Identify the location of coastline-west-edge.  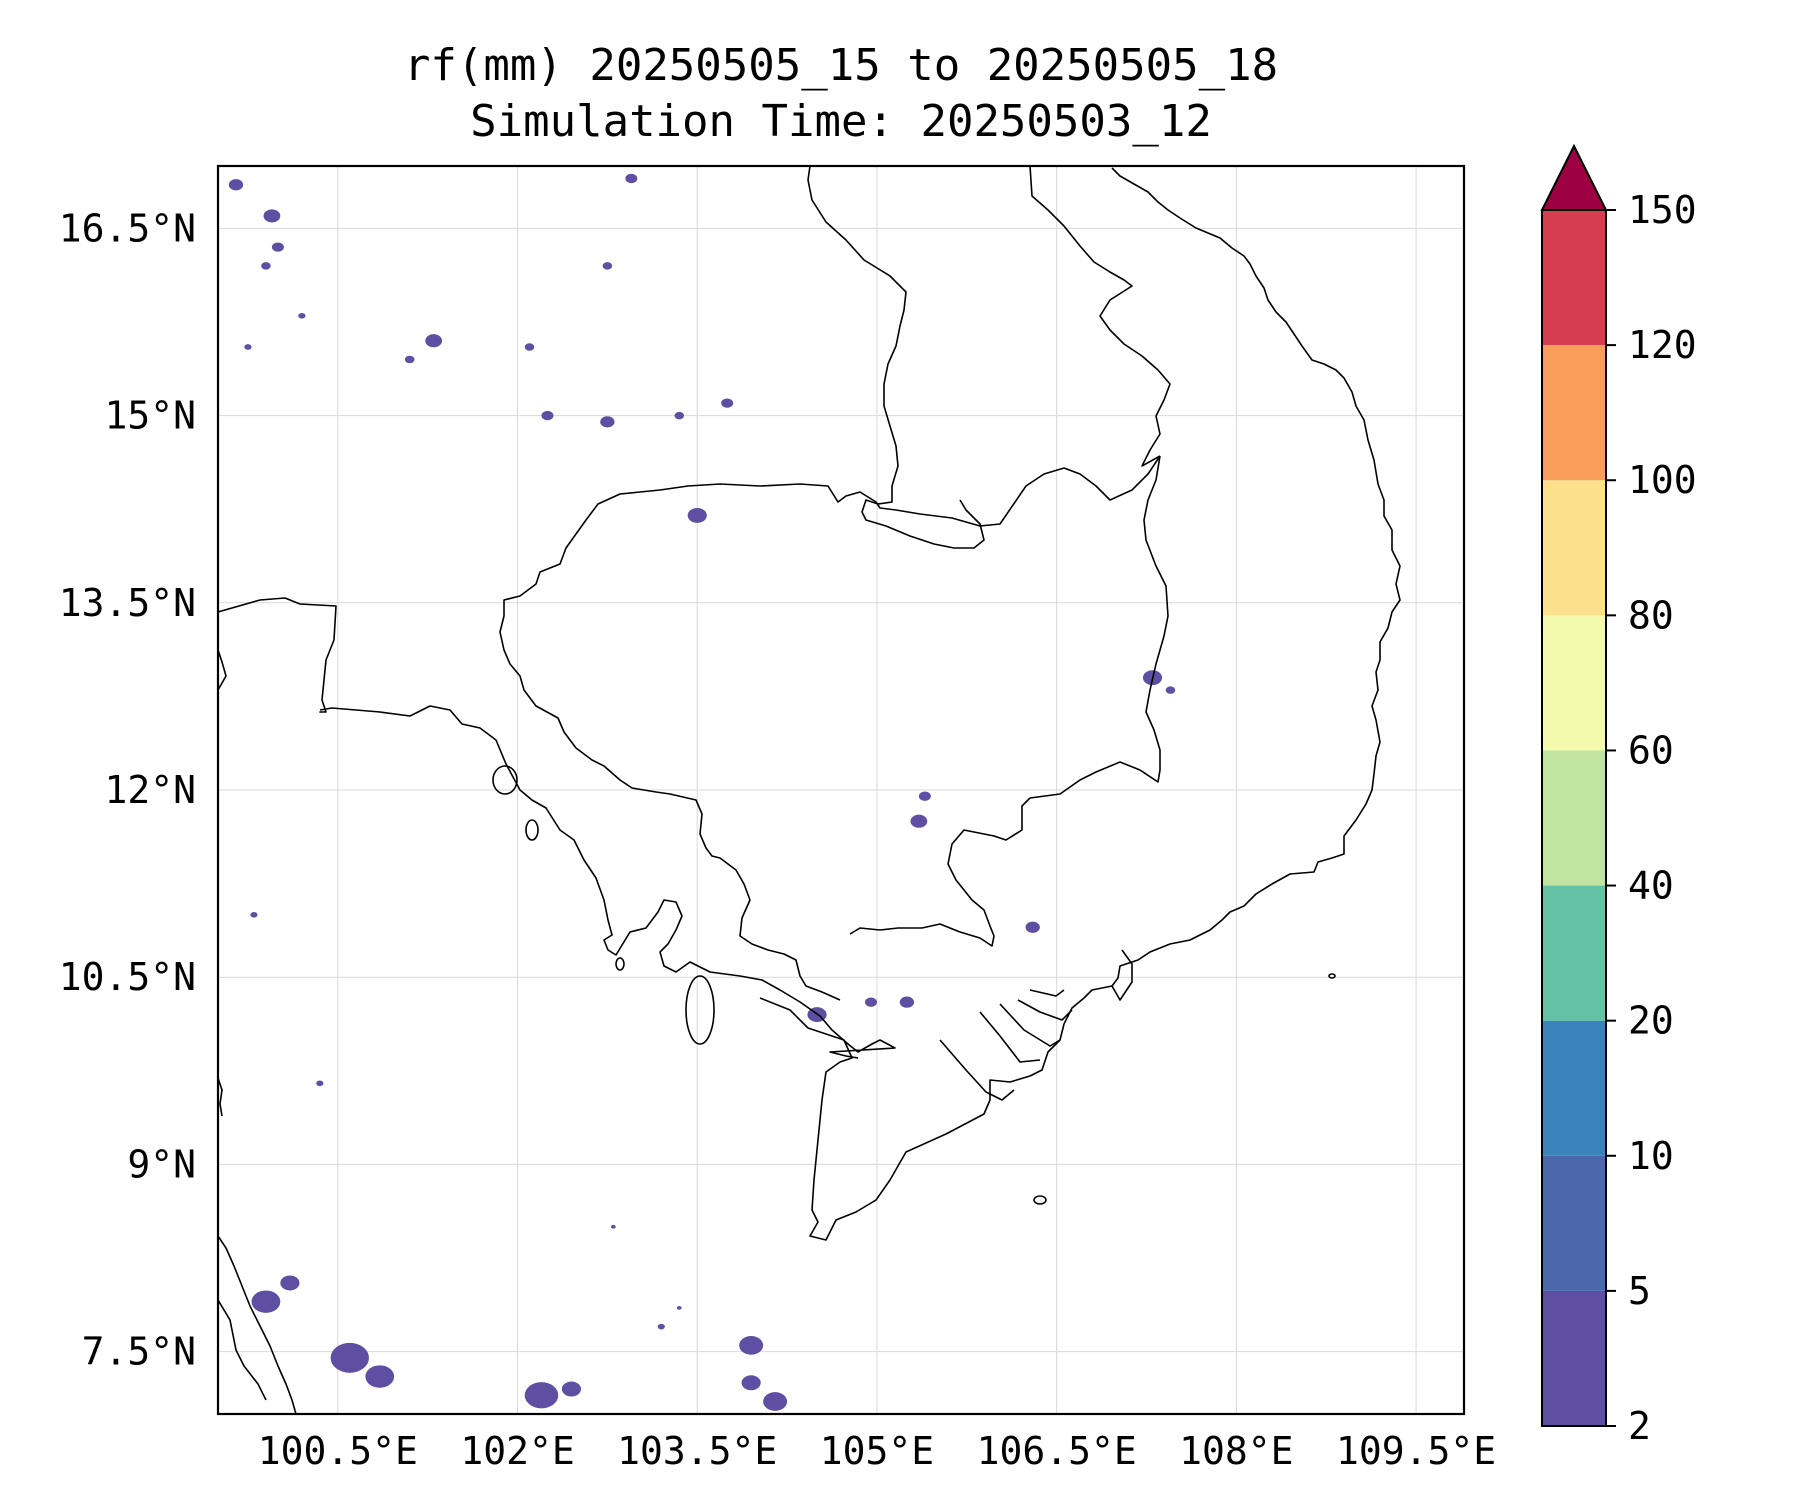
(220, 1097).